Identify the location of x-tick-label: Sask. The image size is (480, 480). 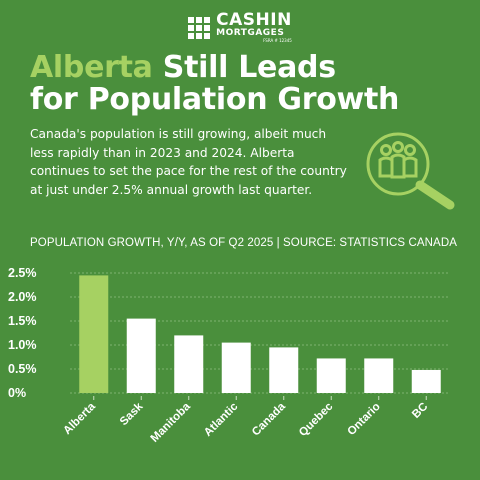
(132, 414).